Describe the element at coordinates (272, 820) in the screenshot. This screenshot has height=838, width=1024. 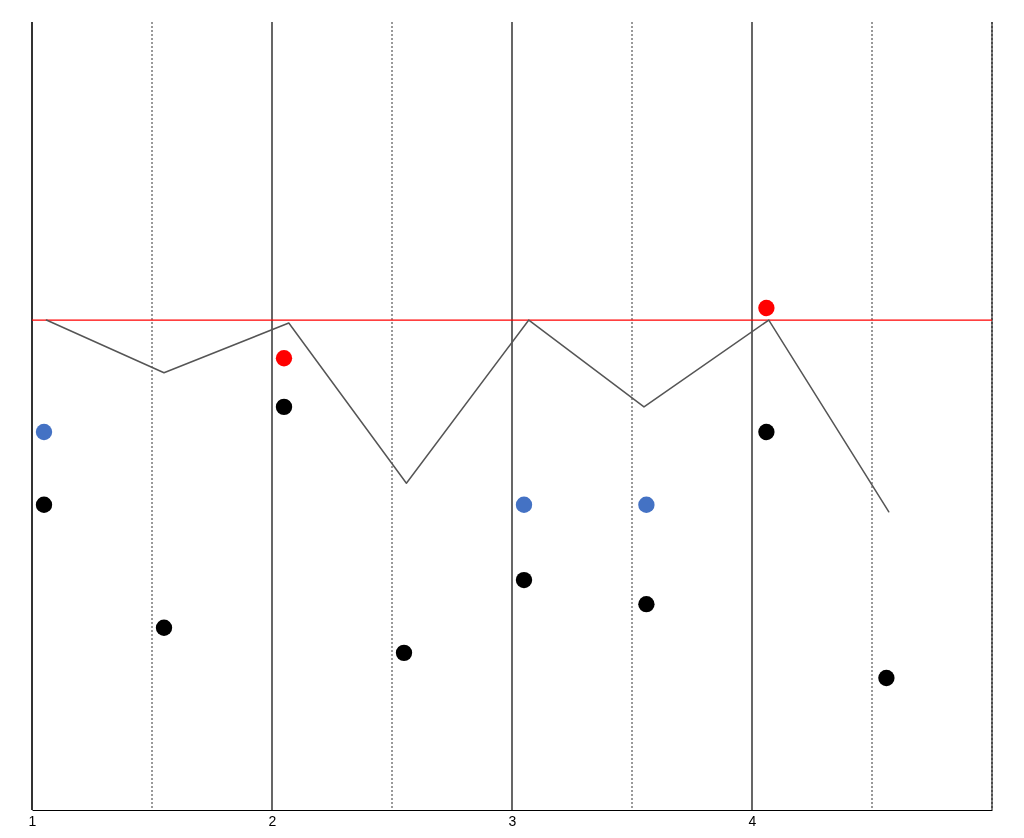
I see `x-tick-label: 2` at that location.